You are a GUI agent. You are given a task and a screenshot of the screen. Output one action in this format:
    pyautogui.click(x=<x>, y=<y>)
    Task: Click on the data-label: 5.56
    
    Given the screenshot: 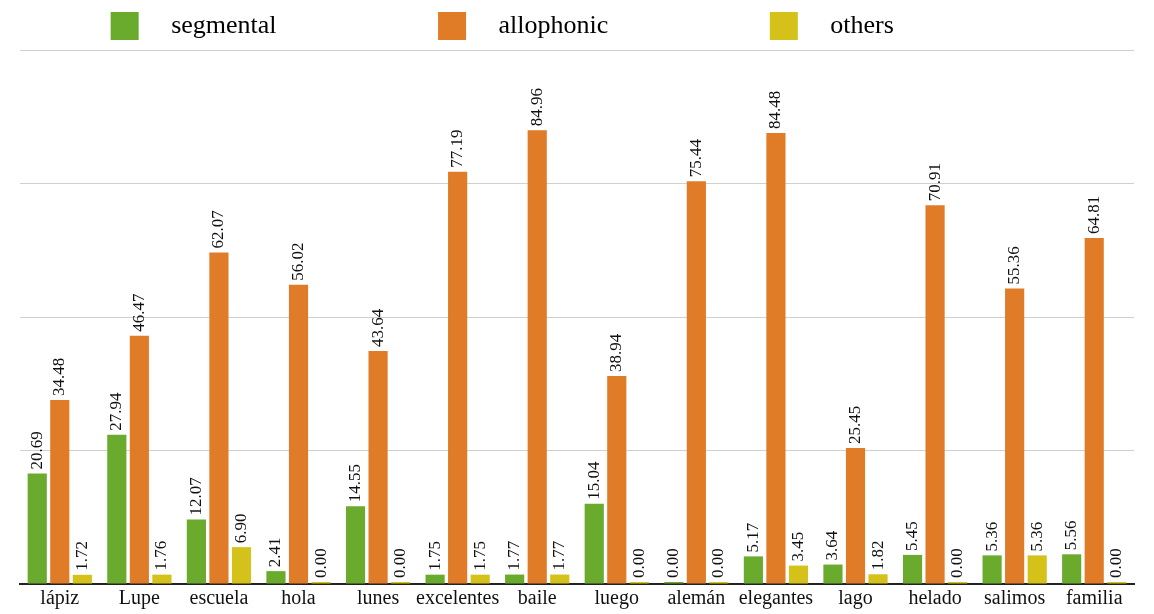 What is the action you would take?
    pyautogui.click(x=1071, y=535)
    